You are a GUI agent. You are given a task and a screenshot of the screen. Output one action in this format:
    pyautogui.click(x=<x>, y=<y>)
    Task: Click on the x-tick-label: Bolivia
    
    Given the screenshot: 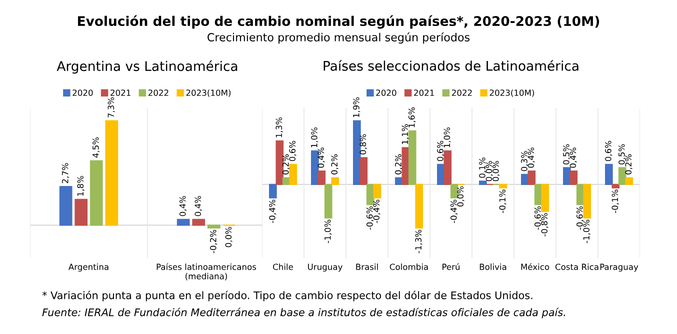 What is the action you would take?
    pyautogui.click(x=493, y=267)
    